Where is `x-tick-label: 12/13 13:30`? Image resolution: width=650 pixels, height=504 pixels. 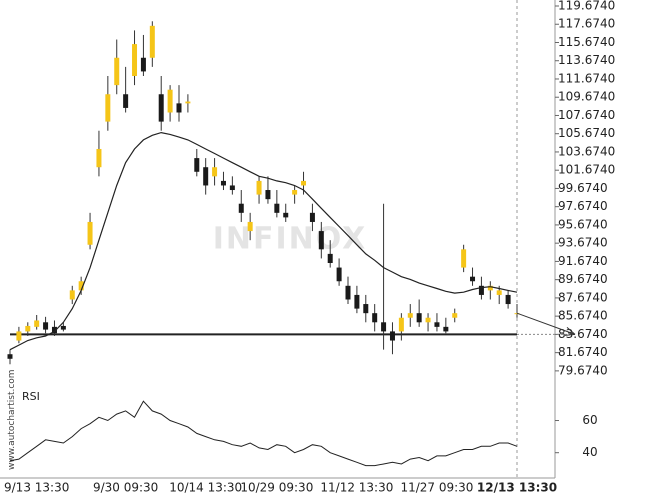
x-tick-label: 12/13 13:30 is located at coordinates (517, 488).